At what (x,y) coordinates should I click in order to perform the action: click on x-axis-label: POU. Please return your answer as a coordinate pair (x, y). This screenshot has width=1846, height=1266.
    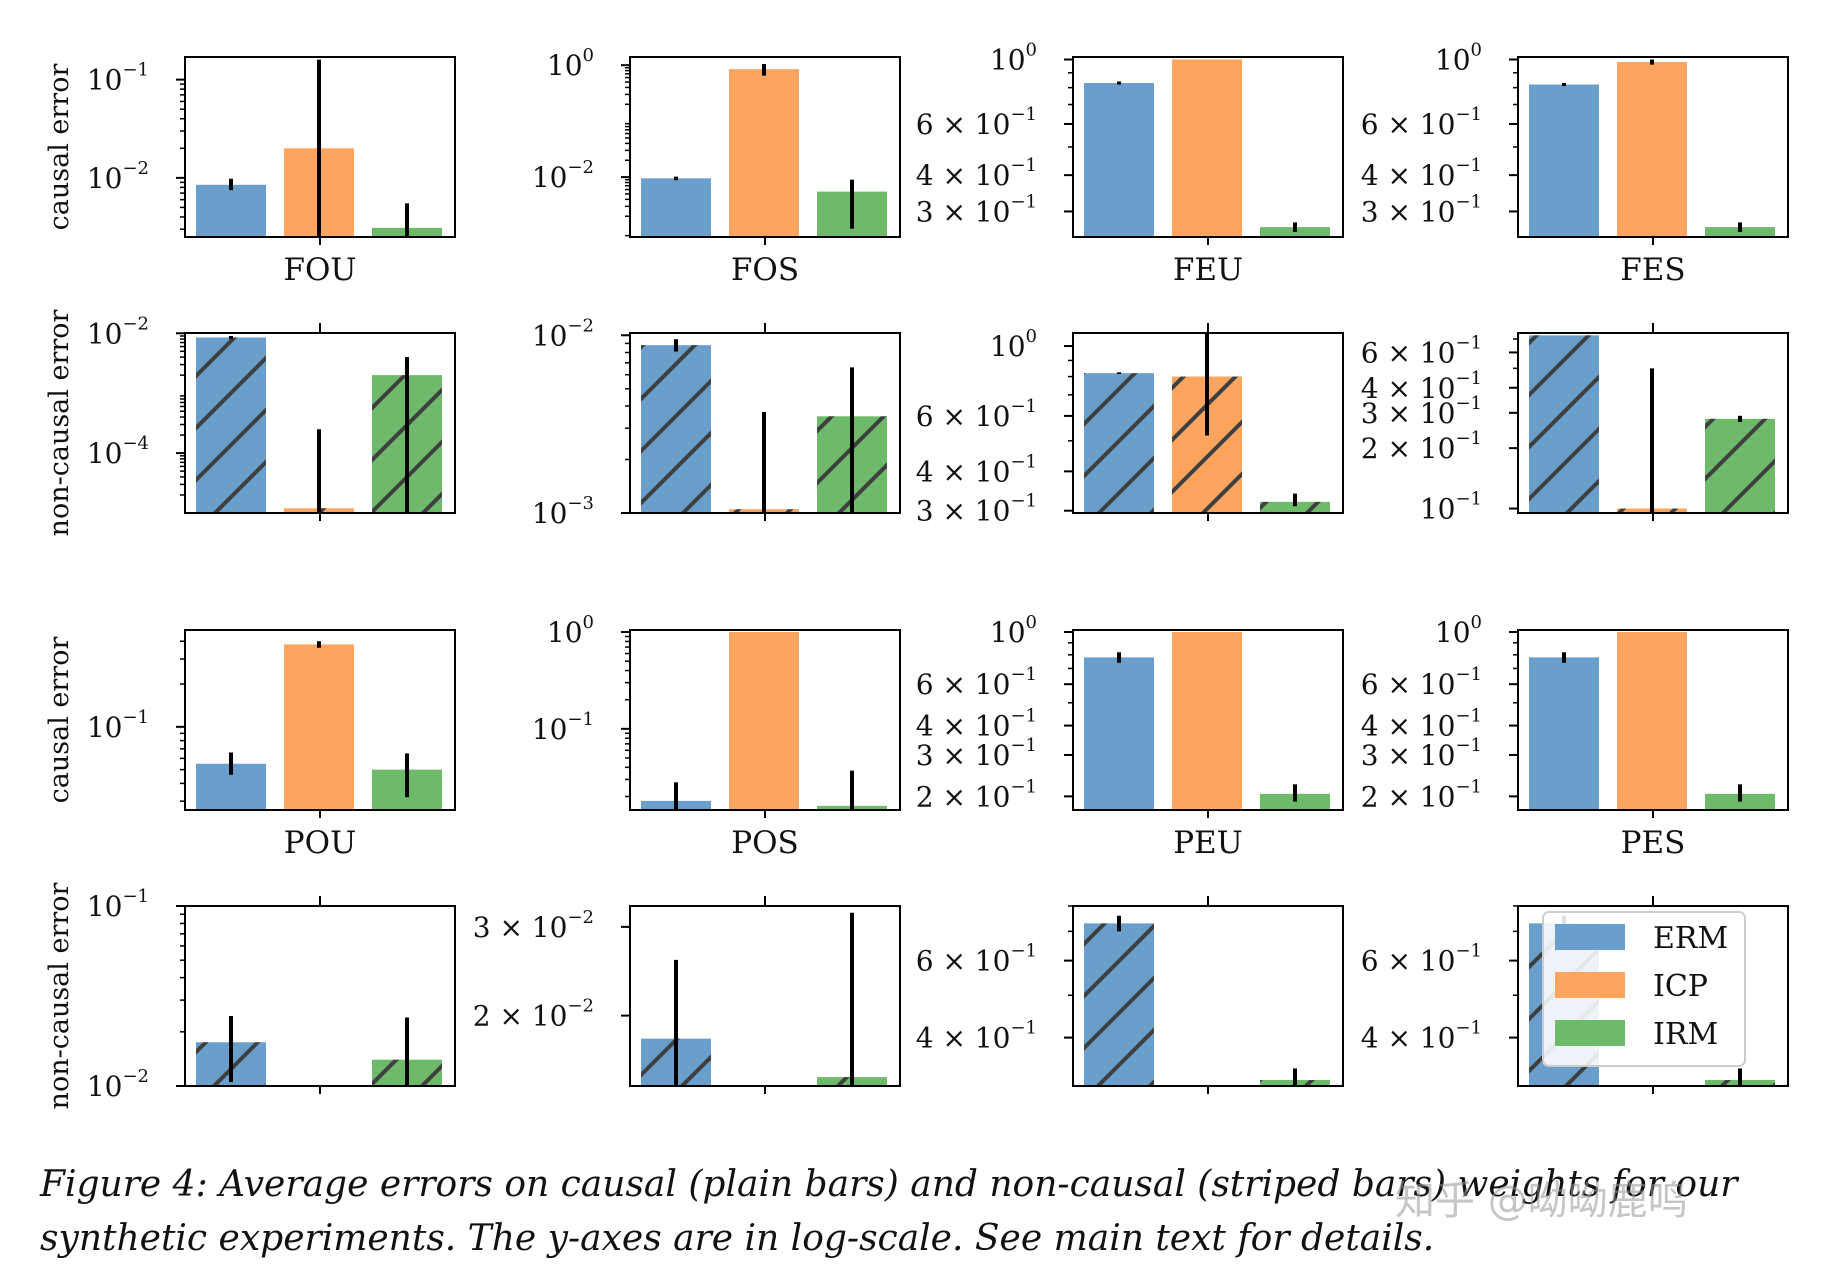
    Looking at the image, I should click on (320, 843).